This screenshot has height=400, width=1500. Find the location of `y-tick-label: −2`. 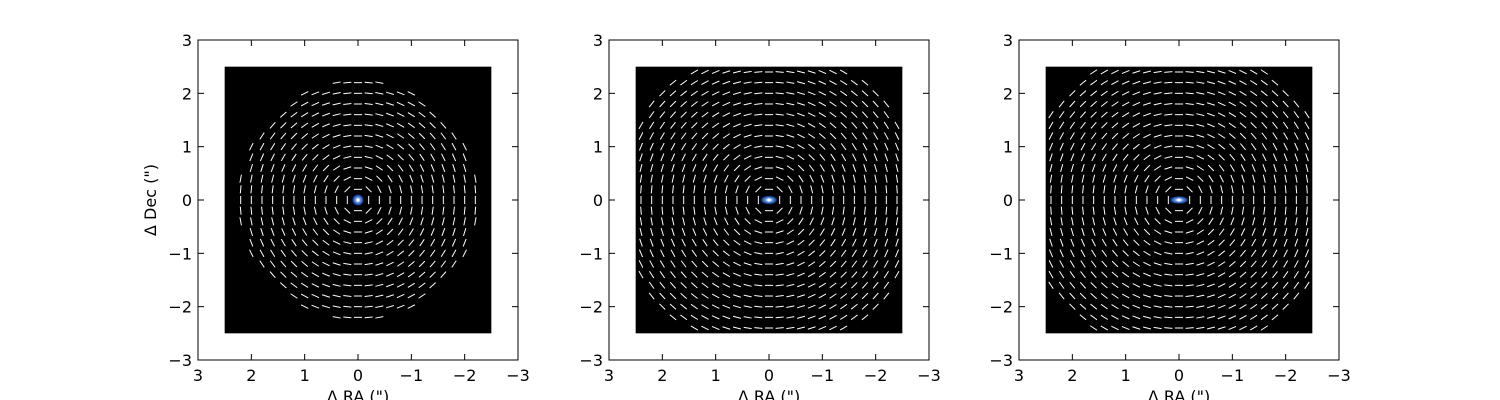

y-tick-label: −2 is located at coordinates (591, 307).